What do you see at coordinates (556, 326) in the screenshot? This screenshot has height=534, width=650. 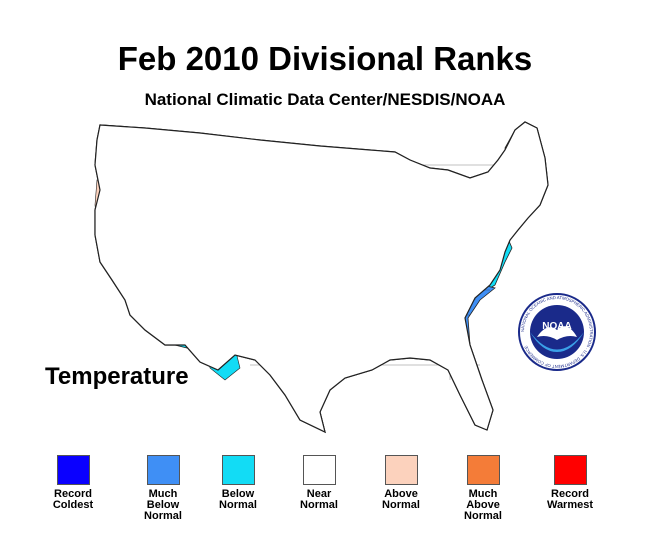 I see `noaa-logo-text: NOAA` at bounding box center [556, 326].